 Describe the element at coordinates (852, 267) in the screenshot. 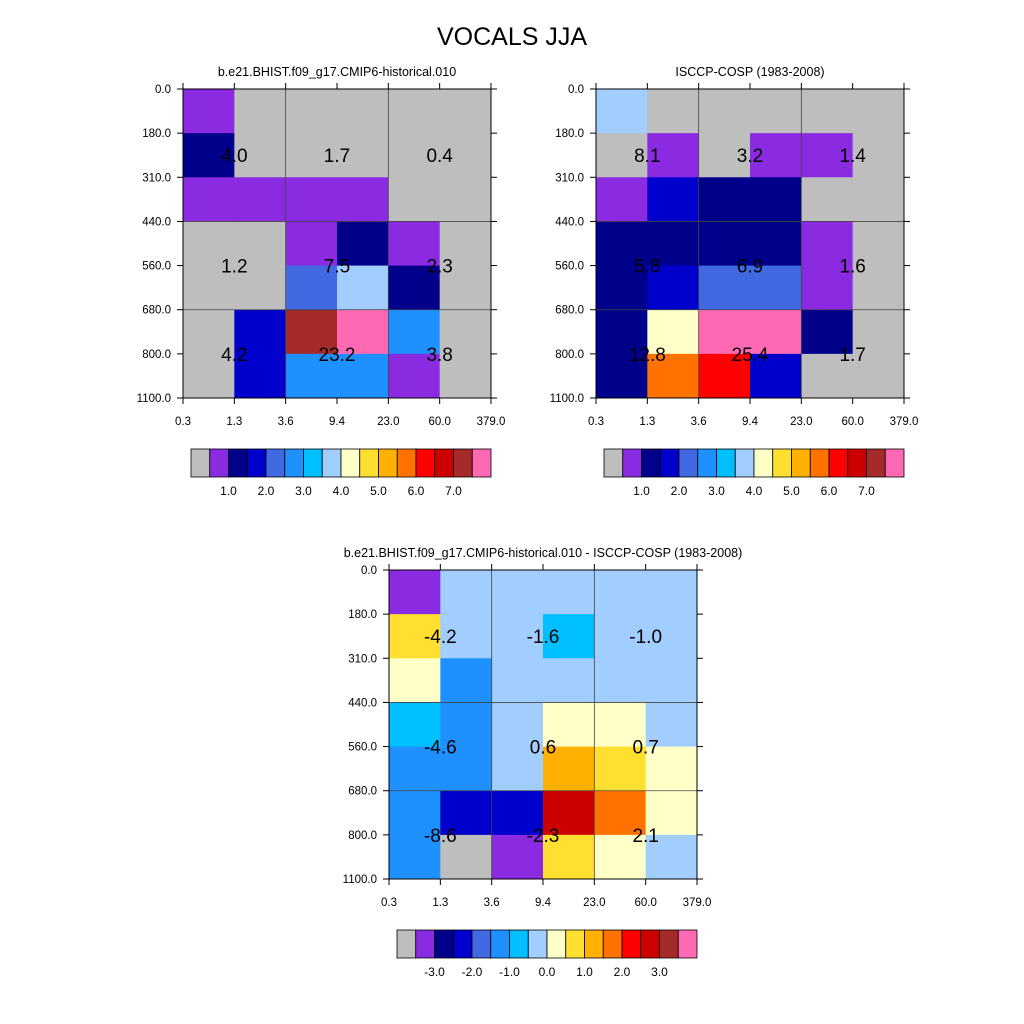

I see `box-value-label: 1.6` at that location.